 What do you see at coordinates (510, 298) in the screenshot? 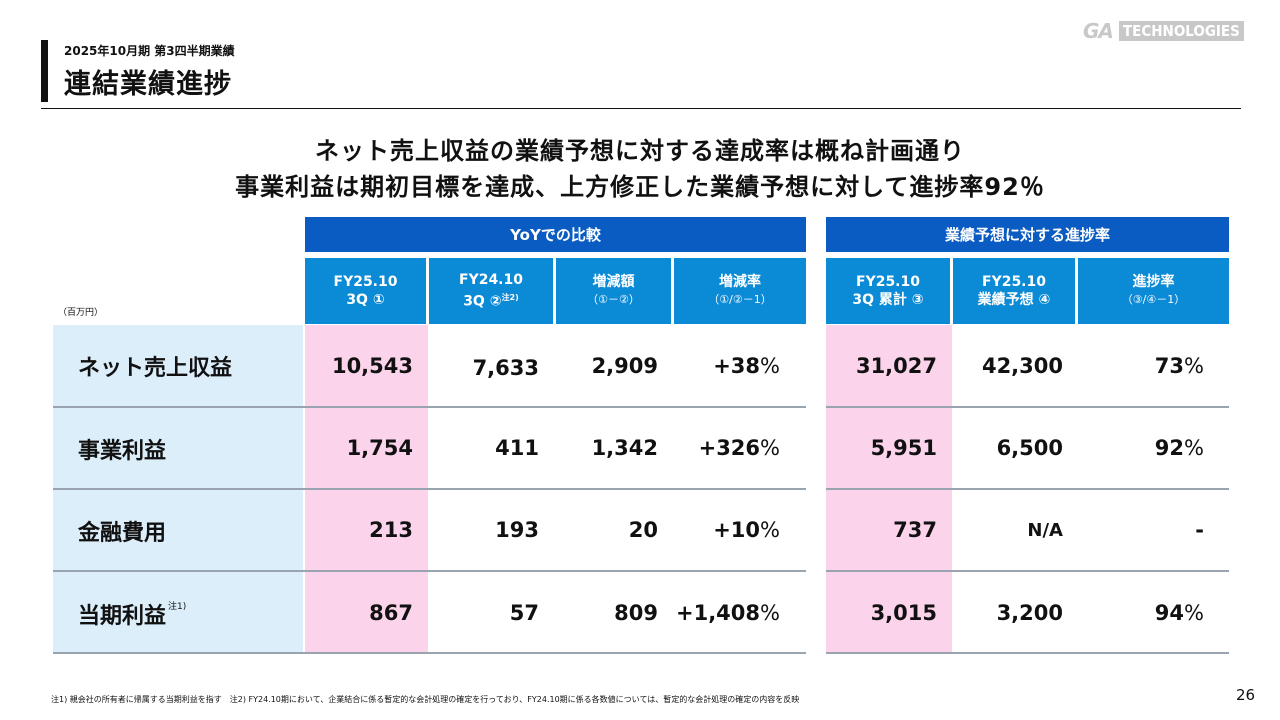
I see `column-header-note: 注2)` at bounding box center [510, 298].